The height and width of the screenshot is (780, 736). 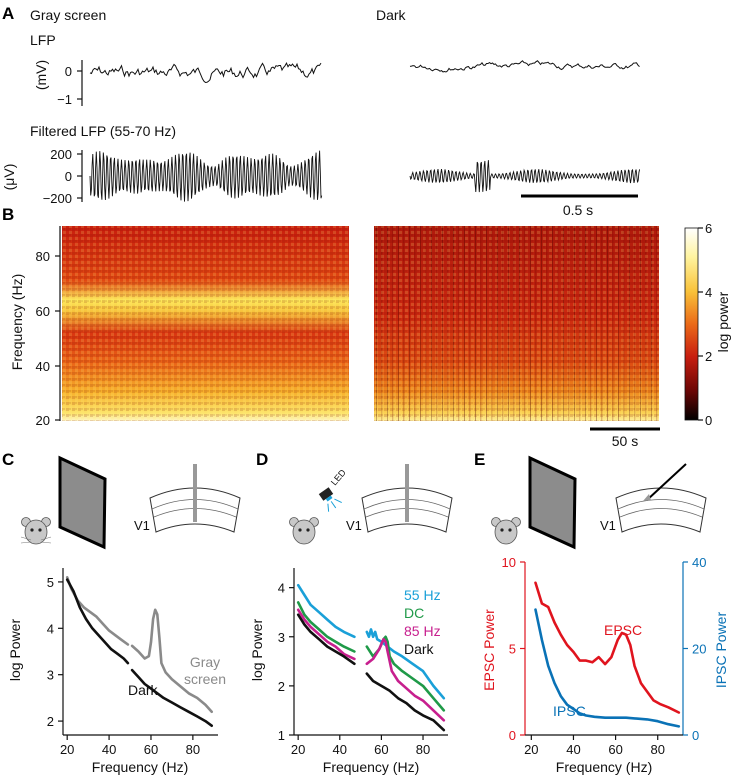 What do you see at coordinates (257, 650) in the screenshot?
I see `chart-d-ylabel: log Power` at bounding box center [257, 650].